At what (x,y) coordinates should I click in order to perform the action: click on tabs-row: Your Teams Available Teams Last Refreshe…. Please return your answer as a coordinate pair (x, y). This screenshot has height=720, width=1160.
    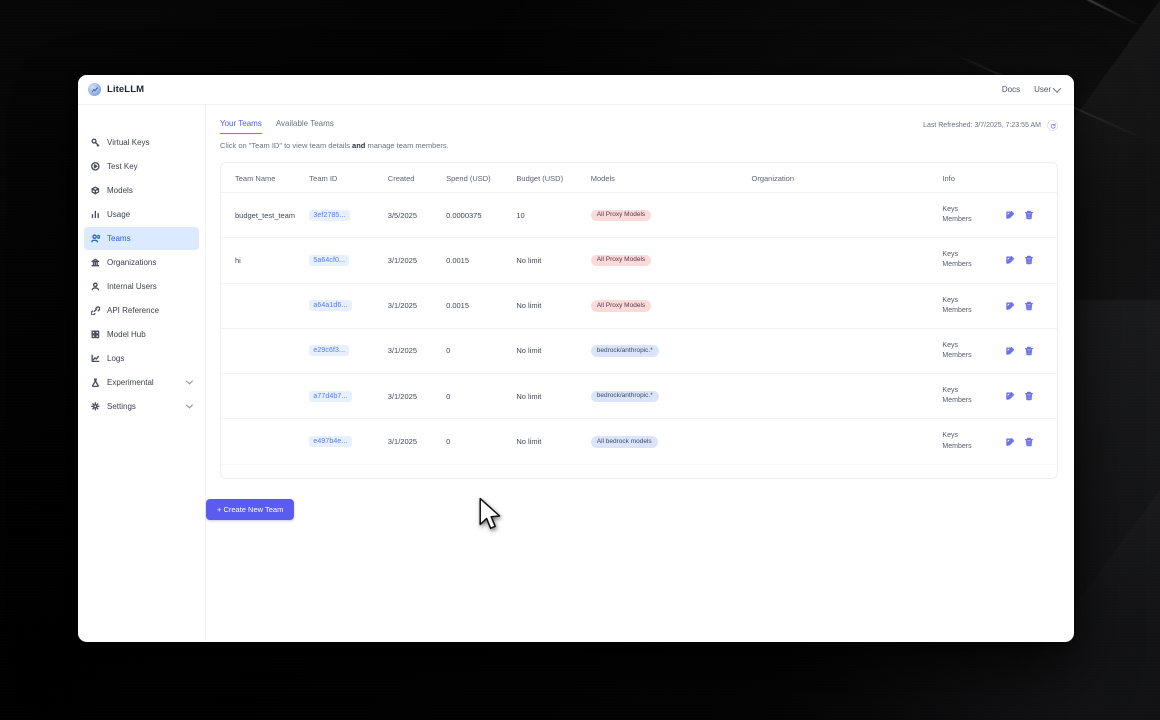
    Looking at the image, I should click on (639, 126).